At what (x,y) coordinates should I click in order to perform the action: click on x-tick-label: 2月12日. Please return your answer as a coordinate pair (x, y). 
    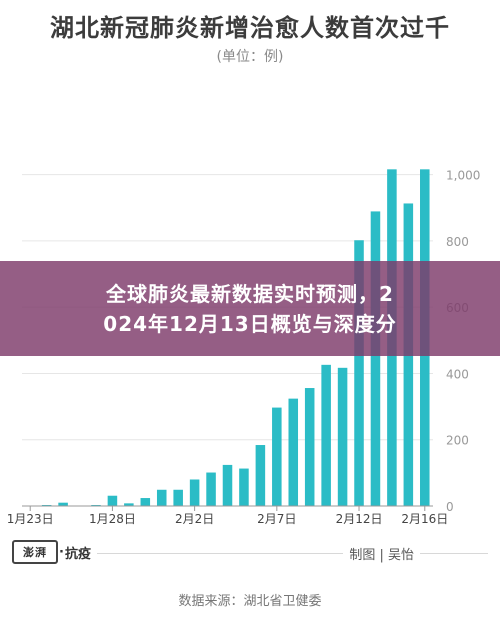
    Looking at the image, I should click on (359, 519).